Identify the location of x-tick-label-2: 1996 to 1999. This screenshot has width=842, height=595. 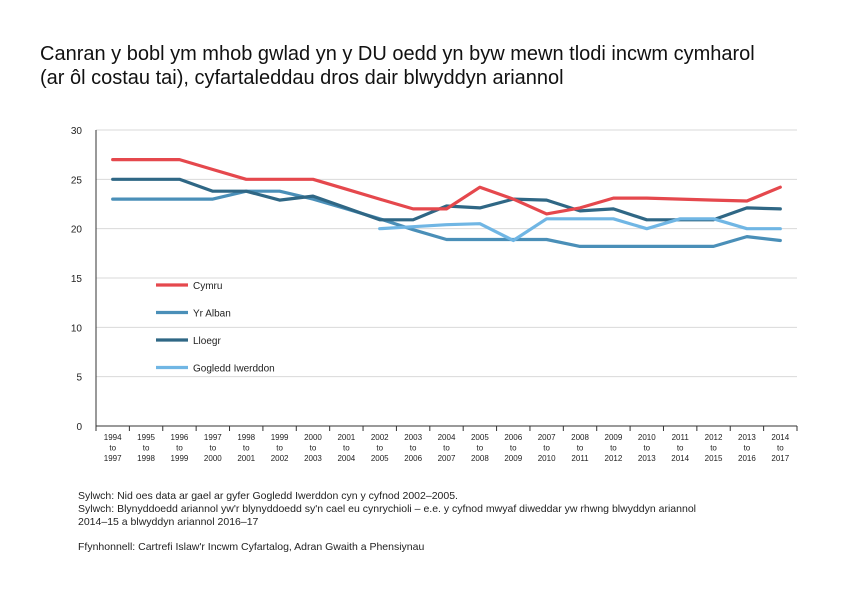
(180, 448).